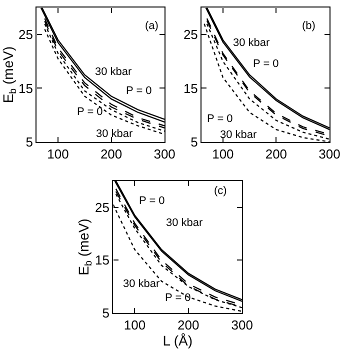  I want to click on annotation: (a), so click(151, 26).